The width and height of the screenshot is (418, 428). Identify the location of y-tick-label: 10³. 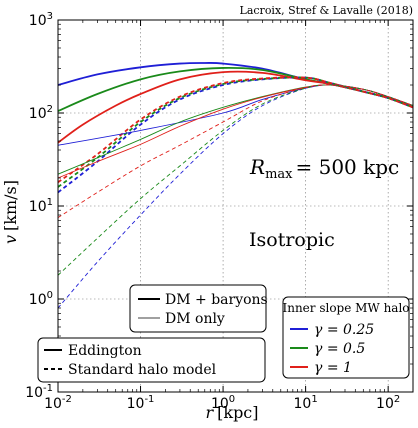
(41, 20).